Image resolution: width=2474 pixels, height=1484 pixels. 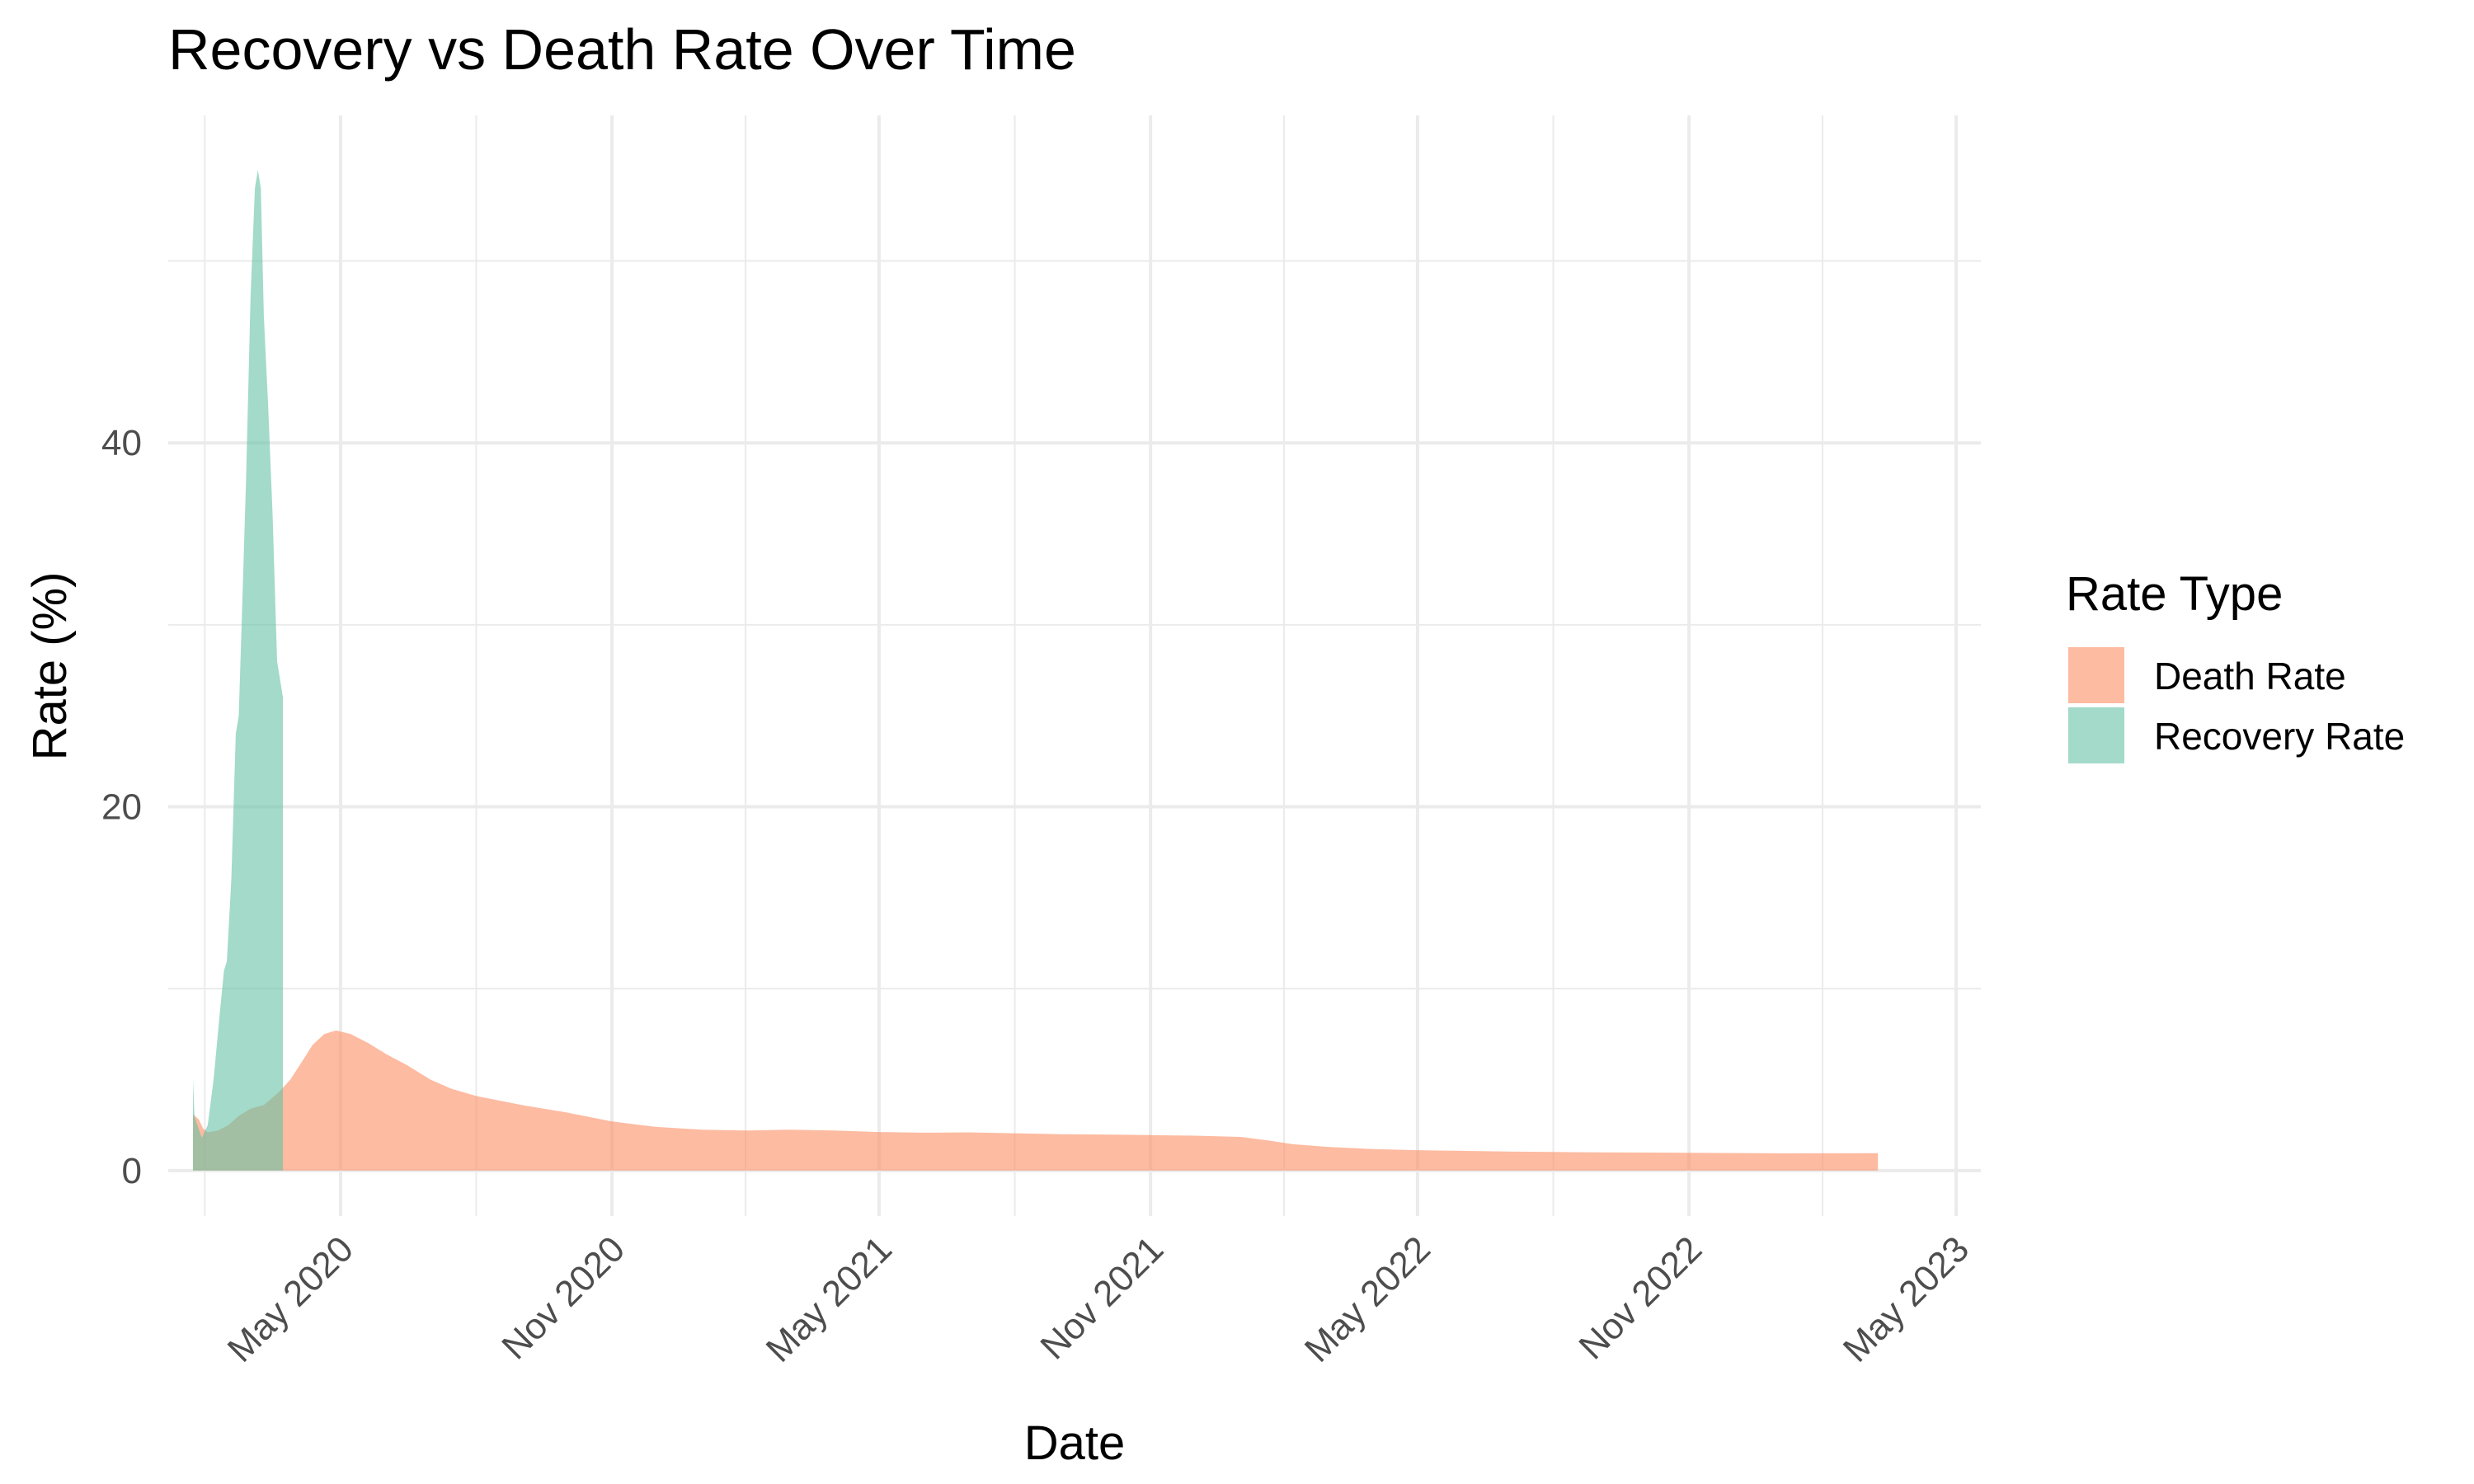 What do you see at coordinates (2096, 675) in the screenshot?
I see `legend-key-death-rate` at bounding box center [2096, 675].